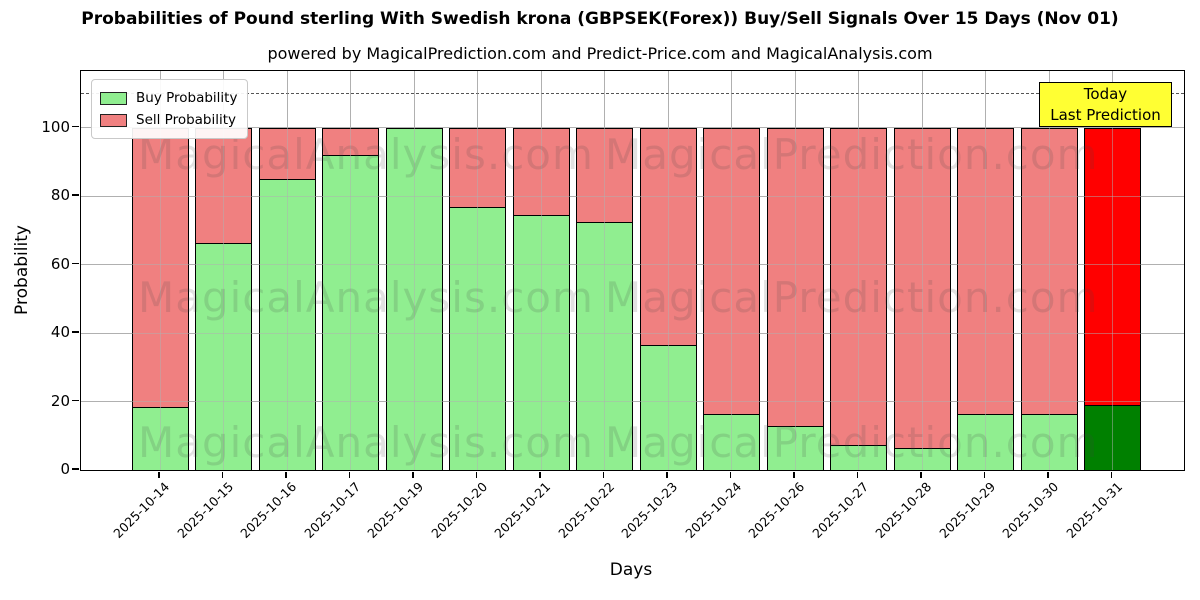 The height and width of the screenshot is (600, 1200). What do you see at coordinates (65, 469) in the screenshot?
I see `y-tick-label: 0` at bounding box center [65, 469].